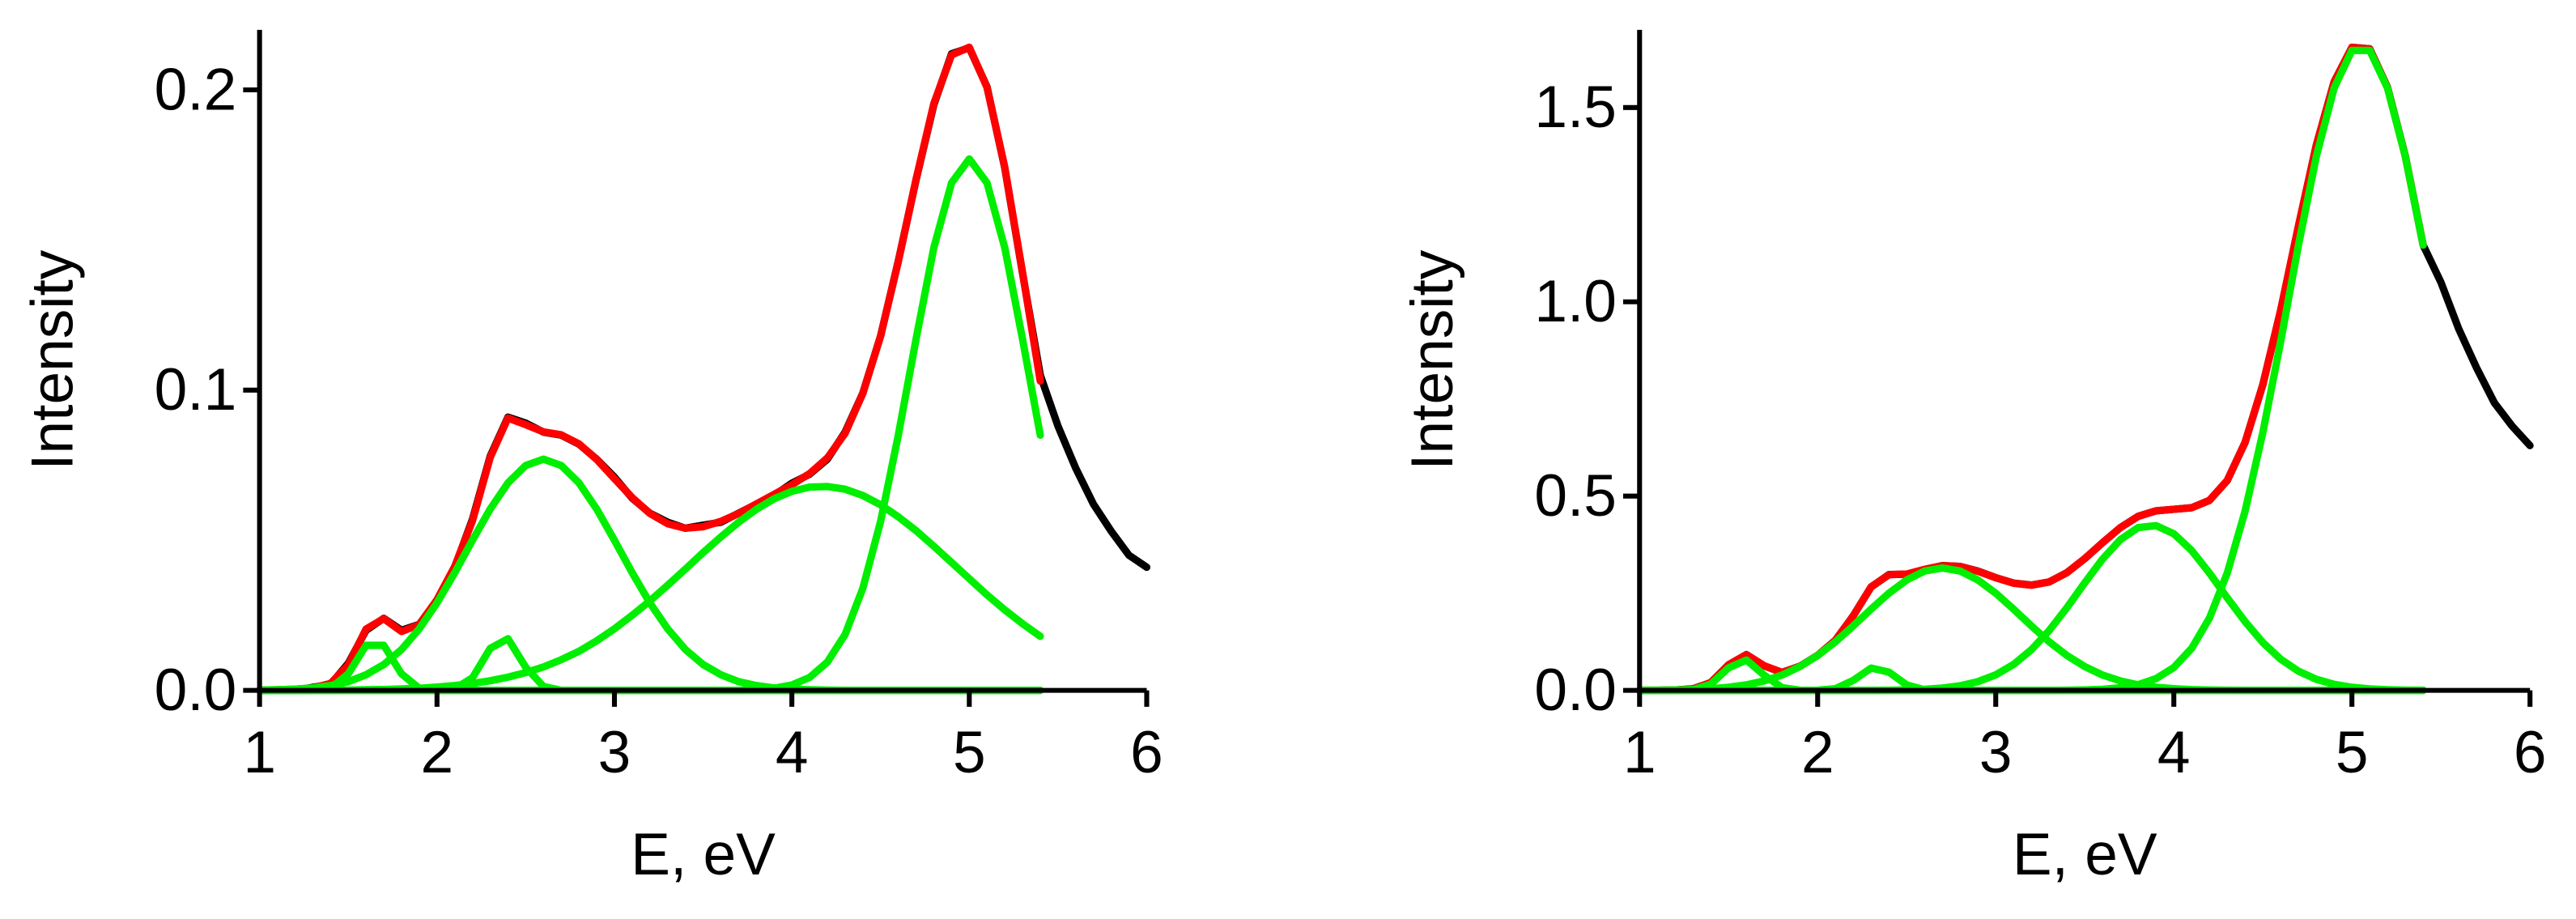  Describe the element at coordinates (1576, 496) in the screenshot. I see `y-tick-label: 0.5` at that location.